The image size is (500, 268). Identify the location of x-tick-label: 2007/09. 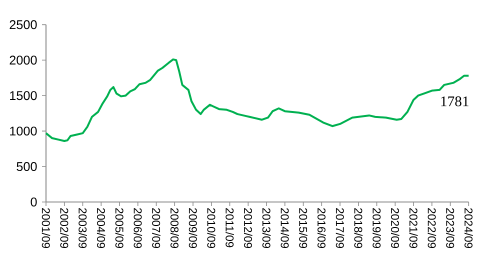
(156, 228).